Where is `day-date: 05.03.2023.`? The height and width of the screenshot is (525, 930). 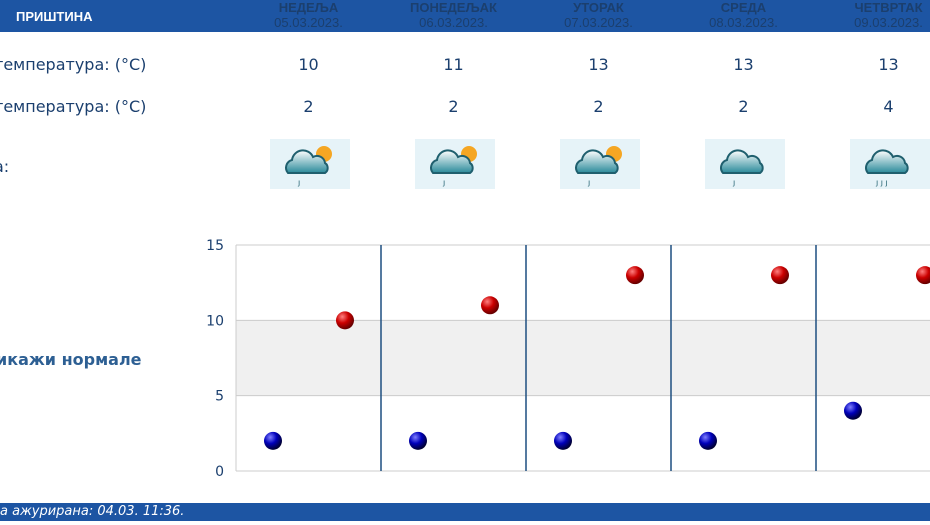
day-date: 05.03.2023. is located at coordinates (308, 22).